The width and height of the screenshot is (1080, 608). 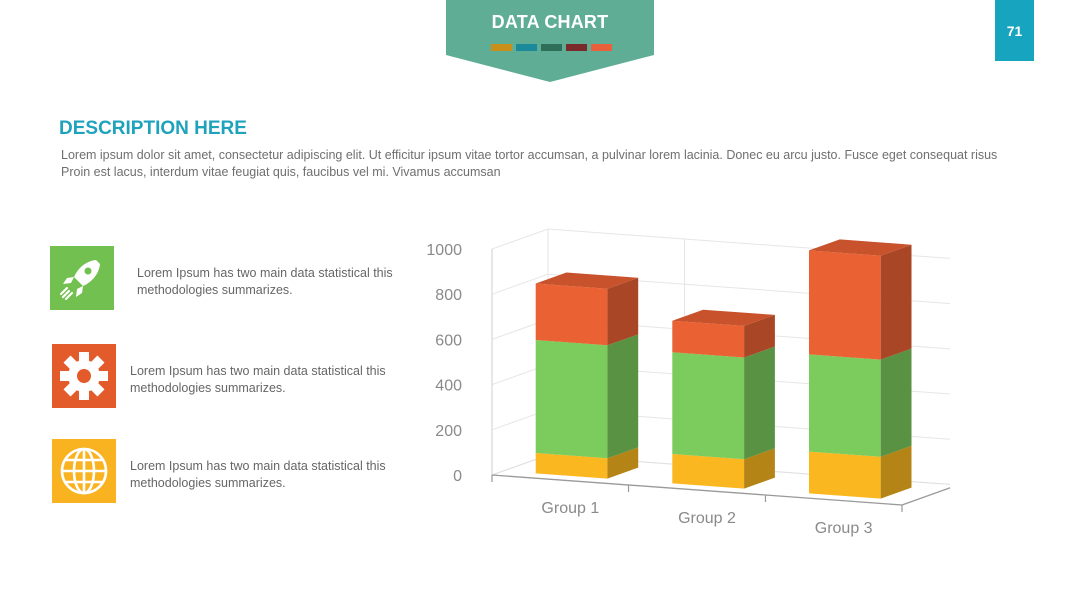 I want to click on bar-segment-side-group-1-s2, so click(x=623, y=396).